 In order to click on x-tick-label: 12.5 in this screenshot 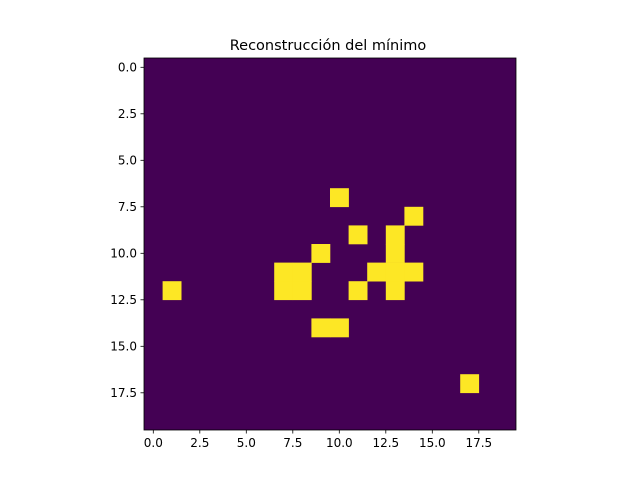, I will do `click(385, 443)`.